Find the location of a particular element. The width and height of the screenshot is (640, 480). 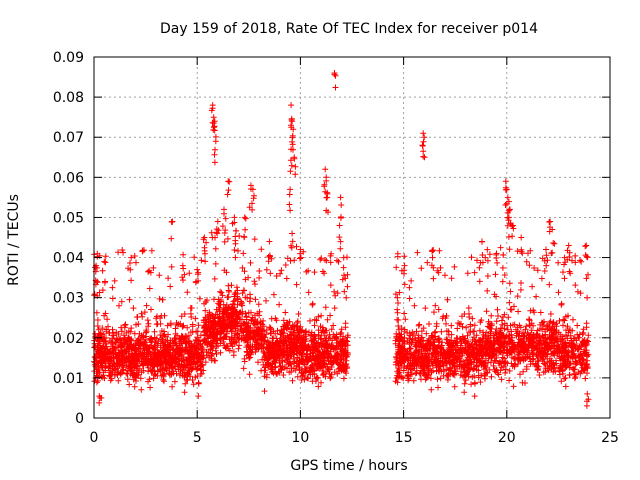

y-tick-label: 0.05 is located at coordinates (68, 218).